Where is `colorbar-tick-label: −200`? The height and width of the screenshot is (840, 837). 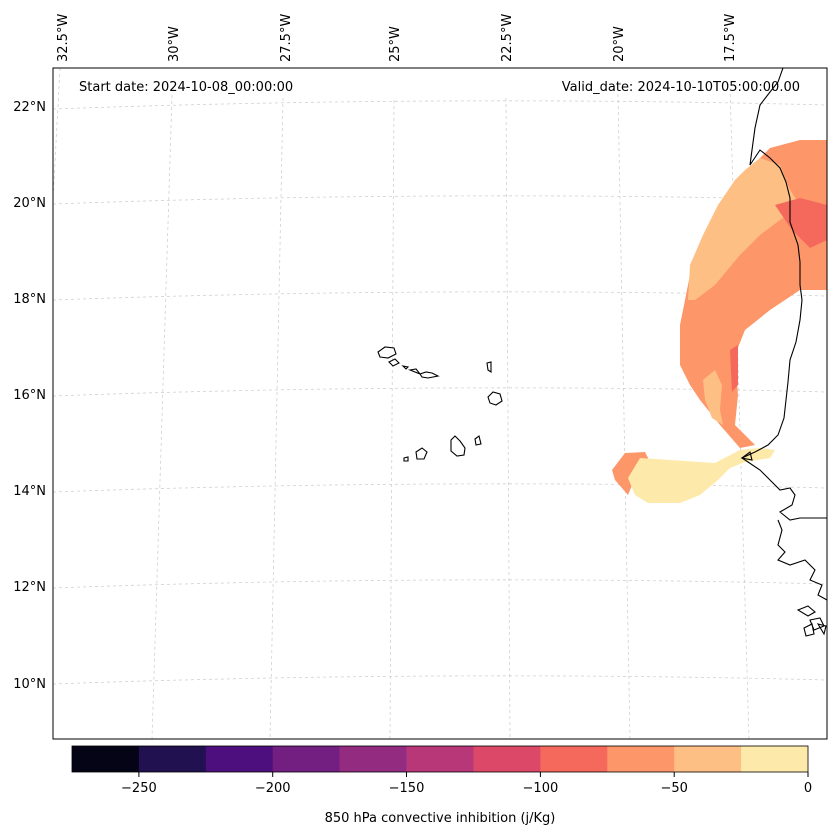
colorbar-tick-label: −200 is located at coordinates (273, 788).